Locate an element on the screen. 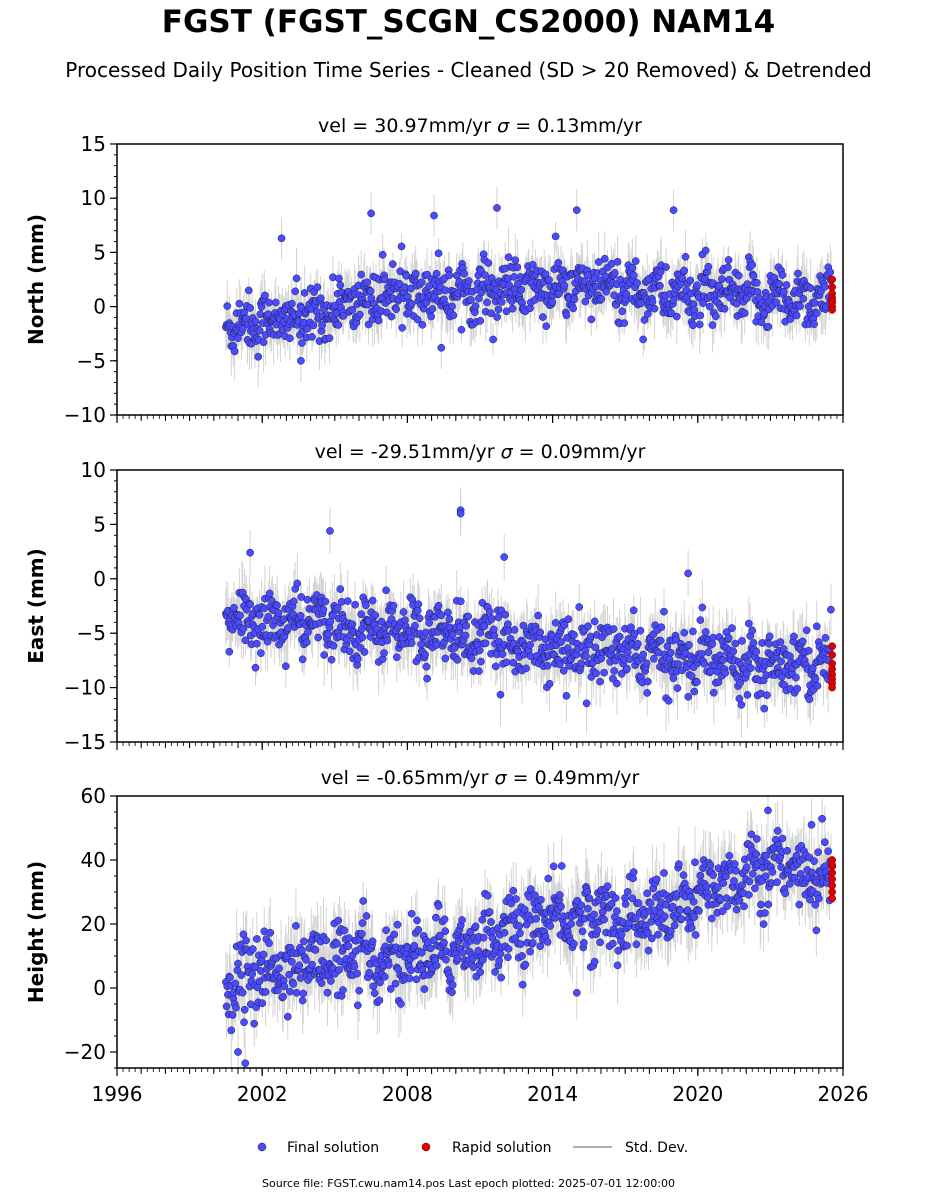 The width and height of the screenshot is (937, 1200). sigma-value: = 0.49mm/yr is located at coordinates (573, 778).